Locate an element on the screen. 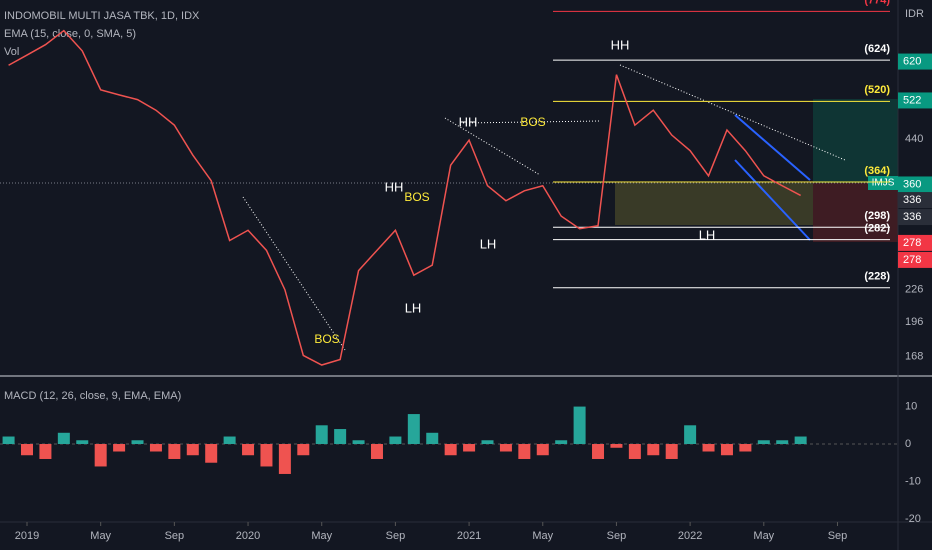 This screenshot has height=550, width=932. price-badge-label: 360 is located at coordinates (912, 184).